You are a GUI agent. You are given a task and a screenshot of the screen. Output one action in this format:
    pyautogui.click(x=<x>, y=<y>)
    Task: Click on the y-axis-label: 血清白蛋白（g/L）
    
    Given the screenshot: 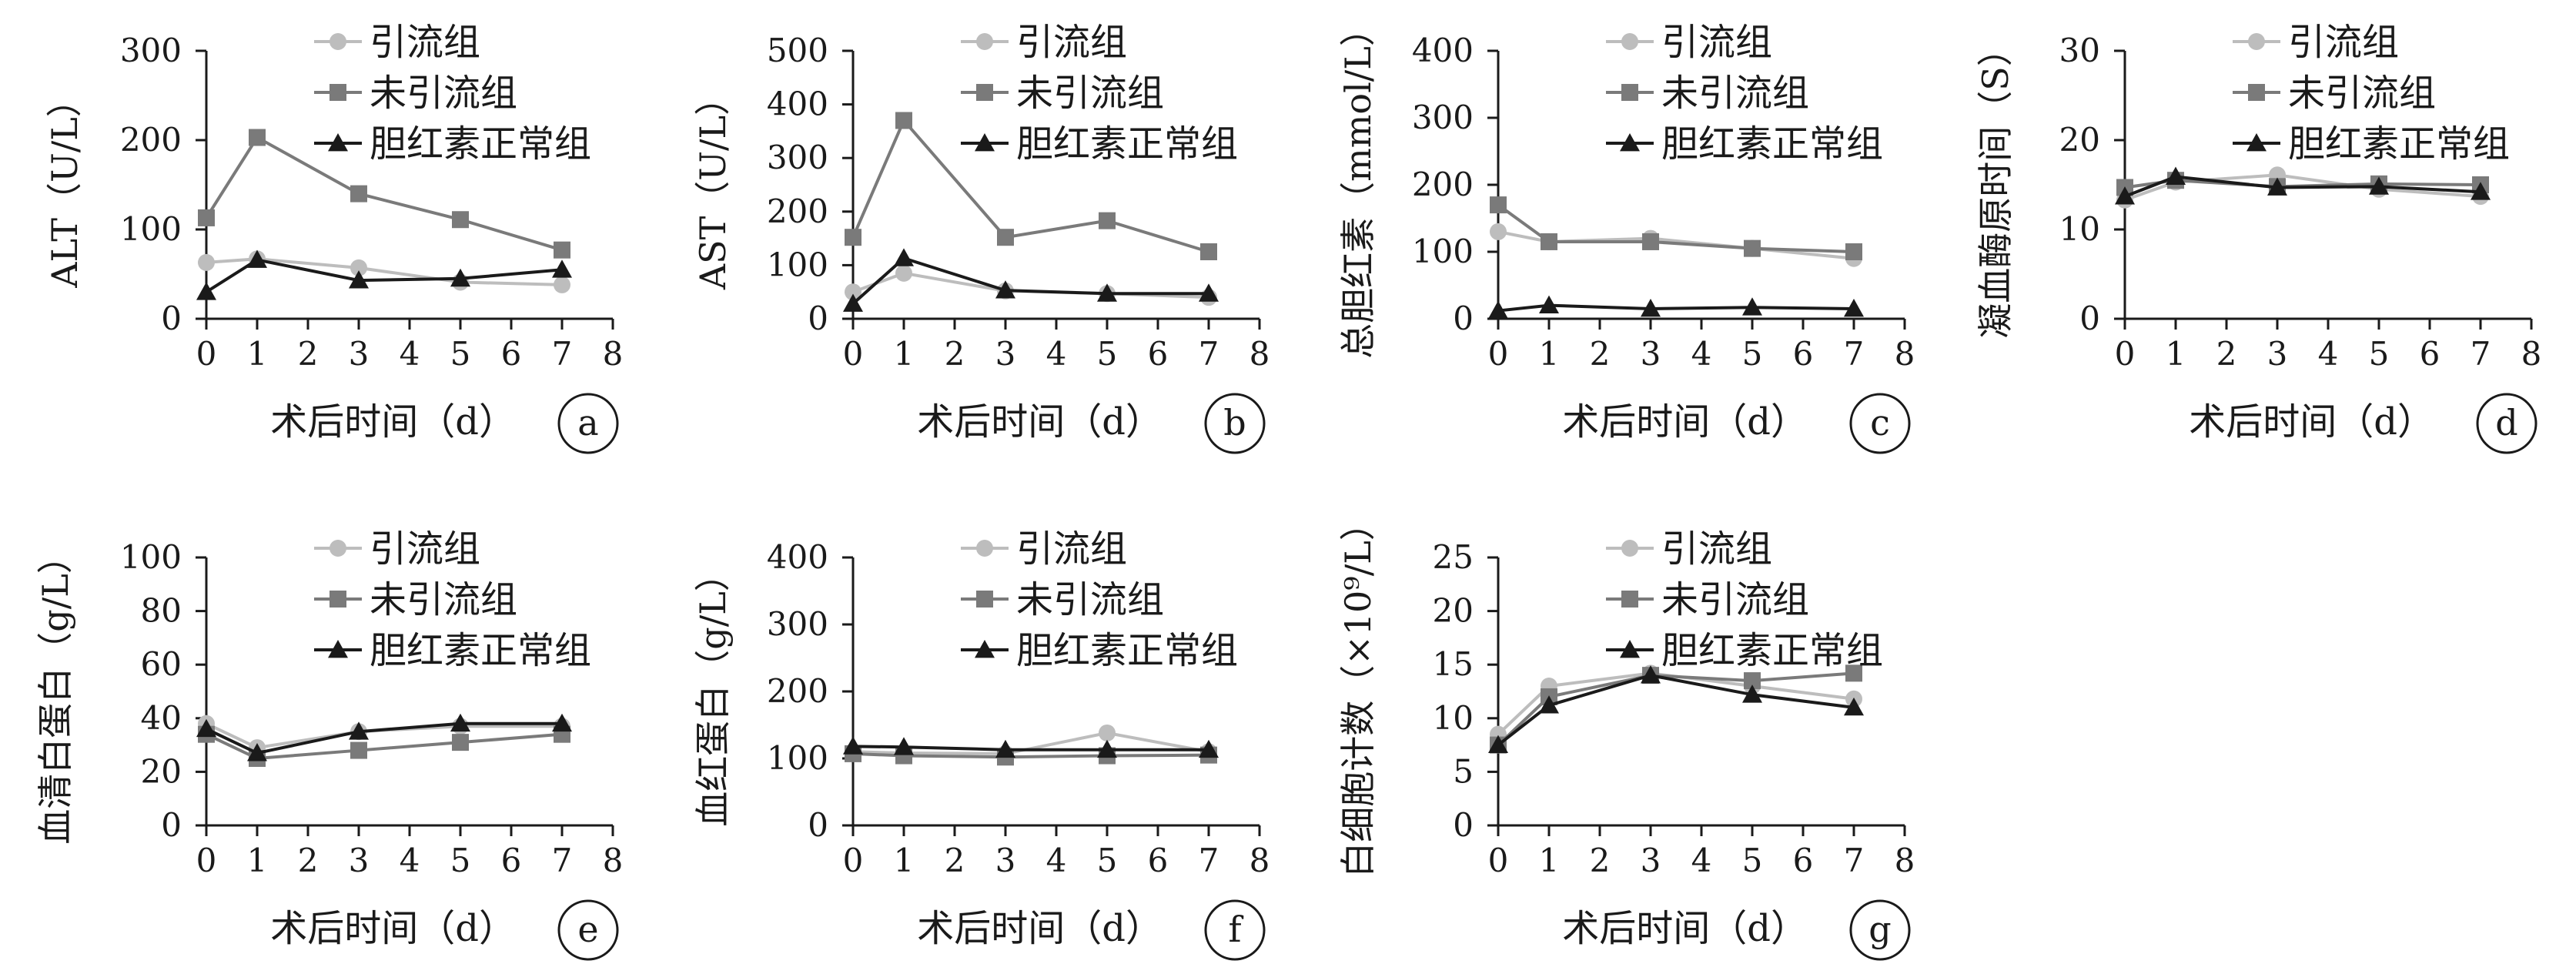 What is the action you would take?
    pyautogui.click(x=56, y=691)
    